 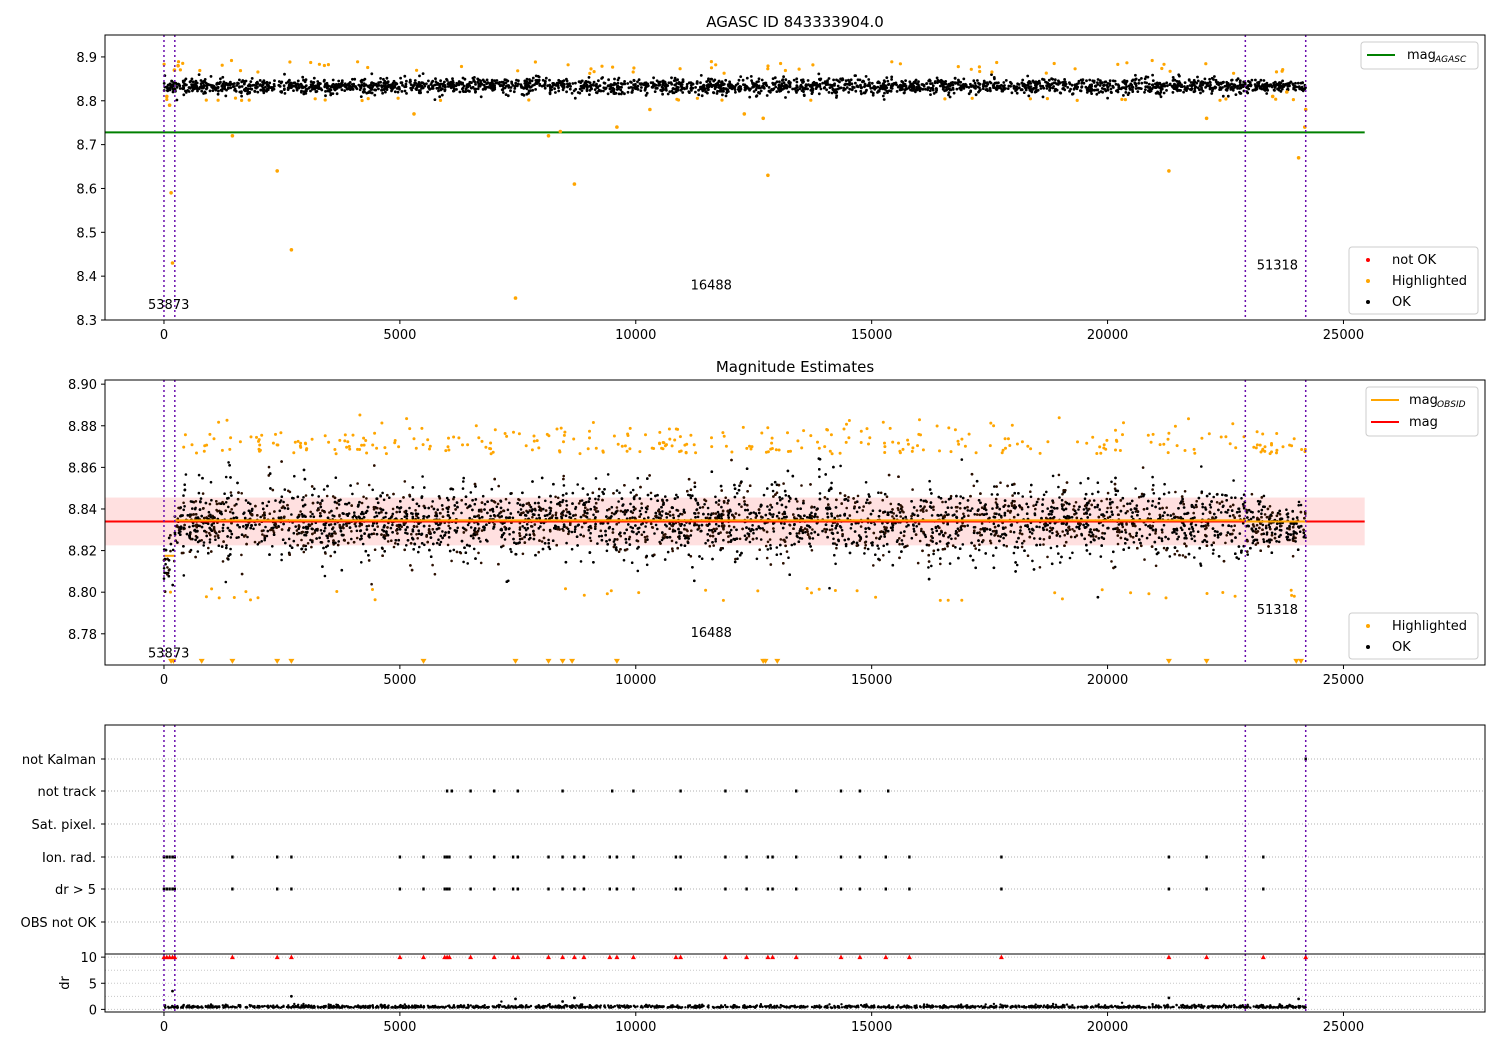 What do you see at coordinates (86, 146) in the screenshot?
I see `y-tick-label: 8.7` at bounding box center [86, 146].